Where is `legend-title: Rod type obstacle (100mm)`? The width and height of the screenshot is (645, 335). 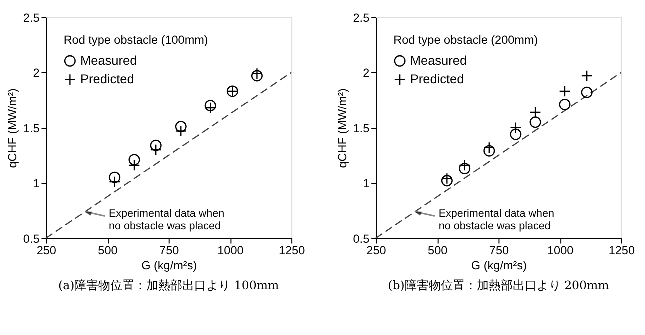
legend-title: Rod type obstacle (100mm) is located at coordinates (136, 40).